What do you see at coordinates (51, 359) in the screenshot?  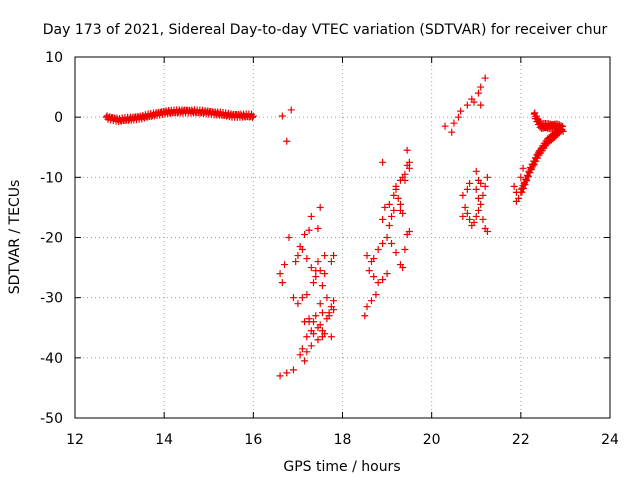 I see `y-tick-label: -40` at bounding box center [51, 359].